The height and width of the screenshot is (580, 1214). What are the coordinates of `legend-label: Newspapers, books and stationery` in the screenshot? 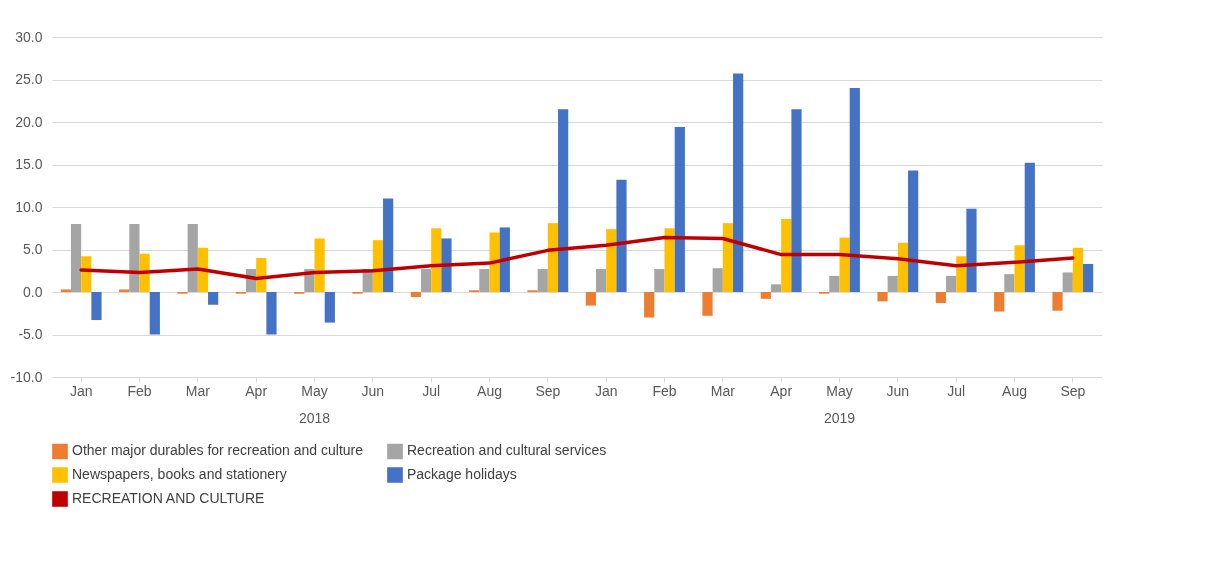 It's located at (179, 474).